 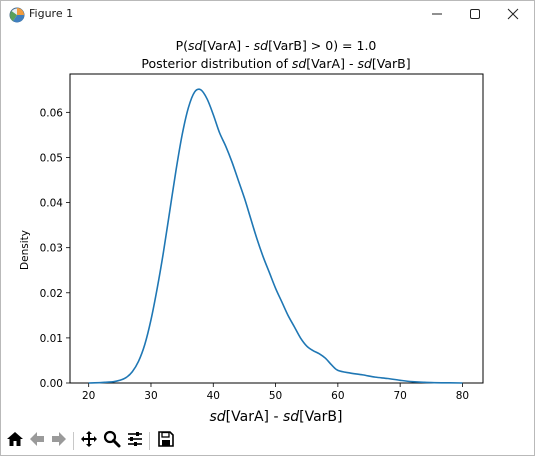 What do you see at coordinates (267, 441) in the screenshot?
I see `navigation-toolbar` at bounding box center [267, 441].